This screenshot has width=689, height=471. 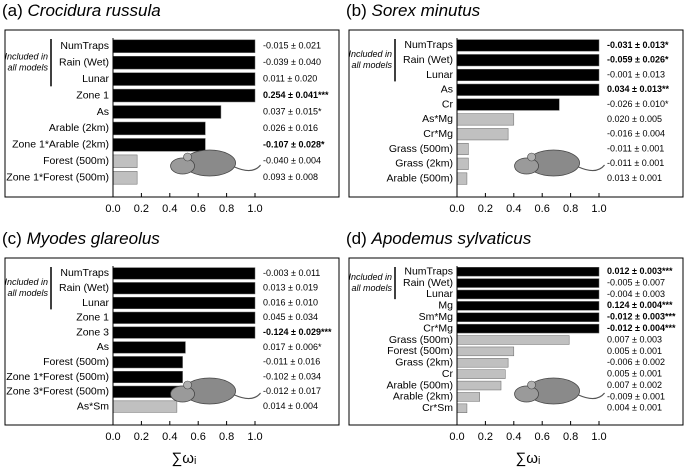 What do you see at coordinates (93, 406) in the screenshot?
I see `category-label: As*Sm` at bounding box center [93, 406].